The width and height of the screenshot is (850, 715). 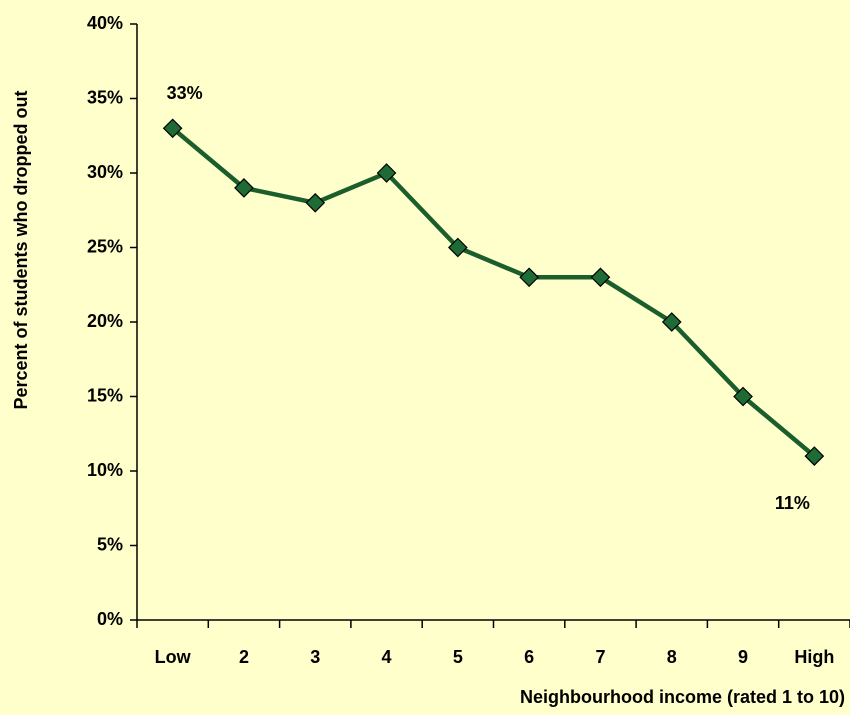 What do you see at coordinates (814, 657) in the screenshot?
I see `x-tick-label: High` at bounding box center [814, 657].